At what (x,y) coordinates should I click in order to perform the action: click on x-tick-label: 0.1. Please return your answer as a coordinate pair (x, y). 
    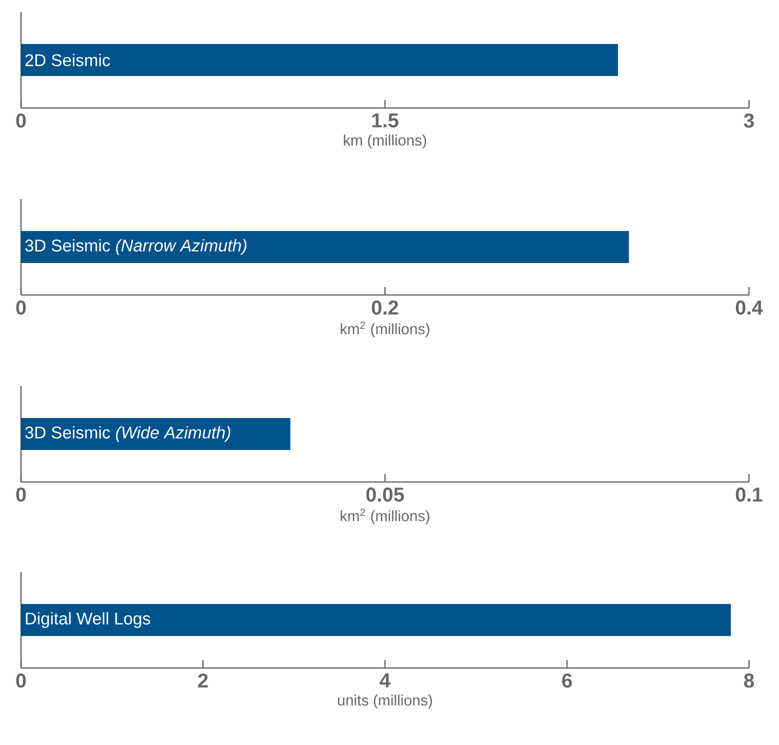
    Looking at the image, I should click on (749, 495).